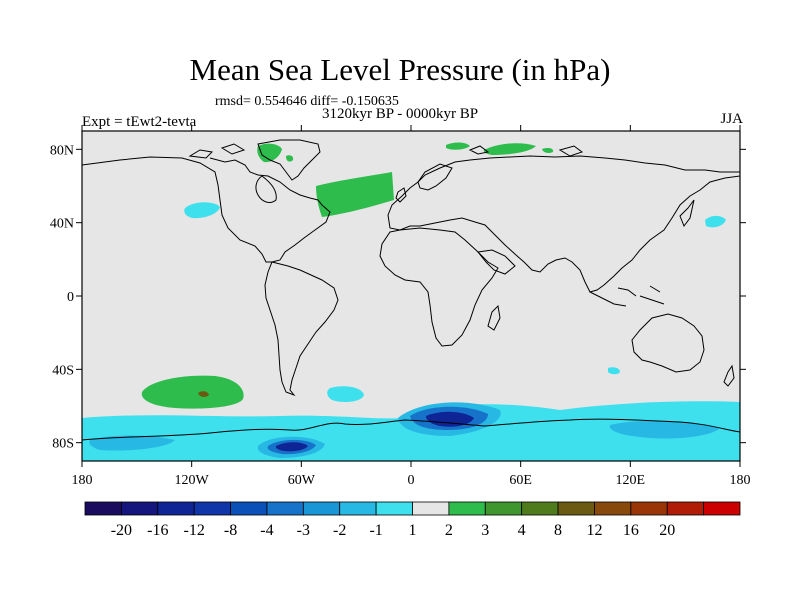  I want to click on colorbar: -20 -16 -12 -8 -4 -3 -2 -1 1 2 3 4 8 12 16 20, so click(412, 520).